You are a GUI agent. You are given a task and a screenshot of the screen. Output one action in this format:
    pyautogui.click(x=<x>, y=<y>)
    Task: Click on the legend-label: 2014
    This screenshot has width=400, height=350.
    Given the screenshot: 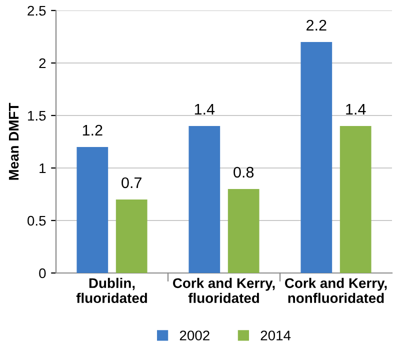 What is the action you would take?
    pyautogui.click(x=275, y=335)
    